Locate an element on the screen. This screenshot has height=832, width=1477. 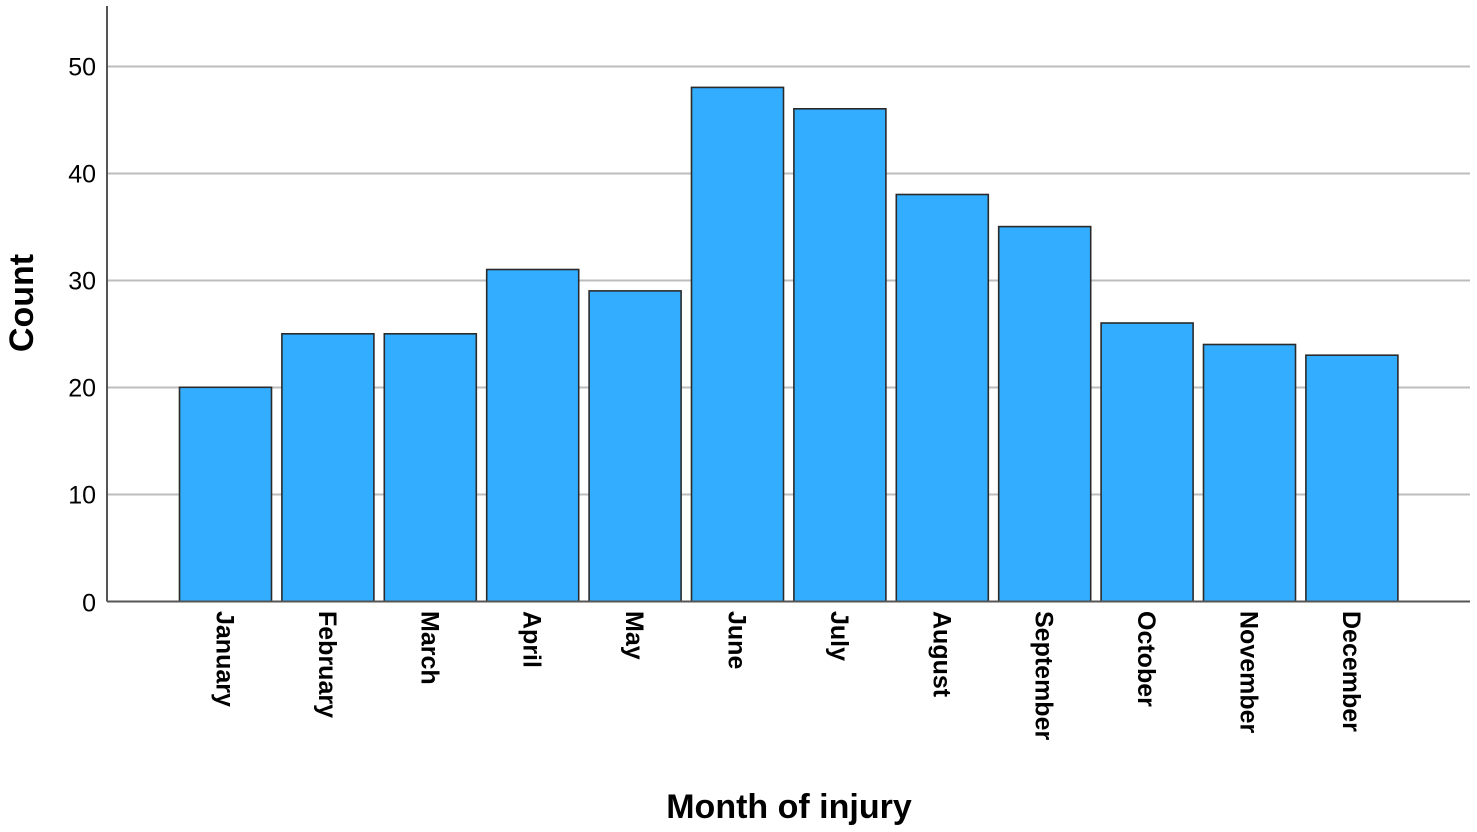
x-tick-label: February is located at coordinates (327, 664).